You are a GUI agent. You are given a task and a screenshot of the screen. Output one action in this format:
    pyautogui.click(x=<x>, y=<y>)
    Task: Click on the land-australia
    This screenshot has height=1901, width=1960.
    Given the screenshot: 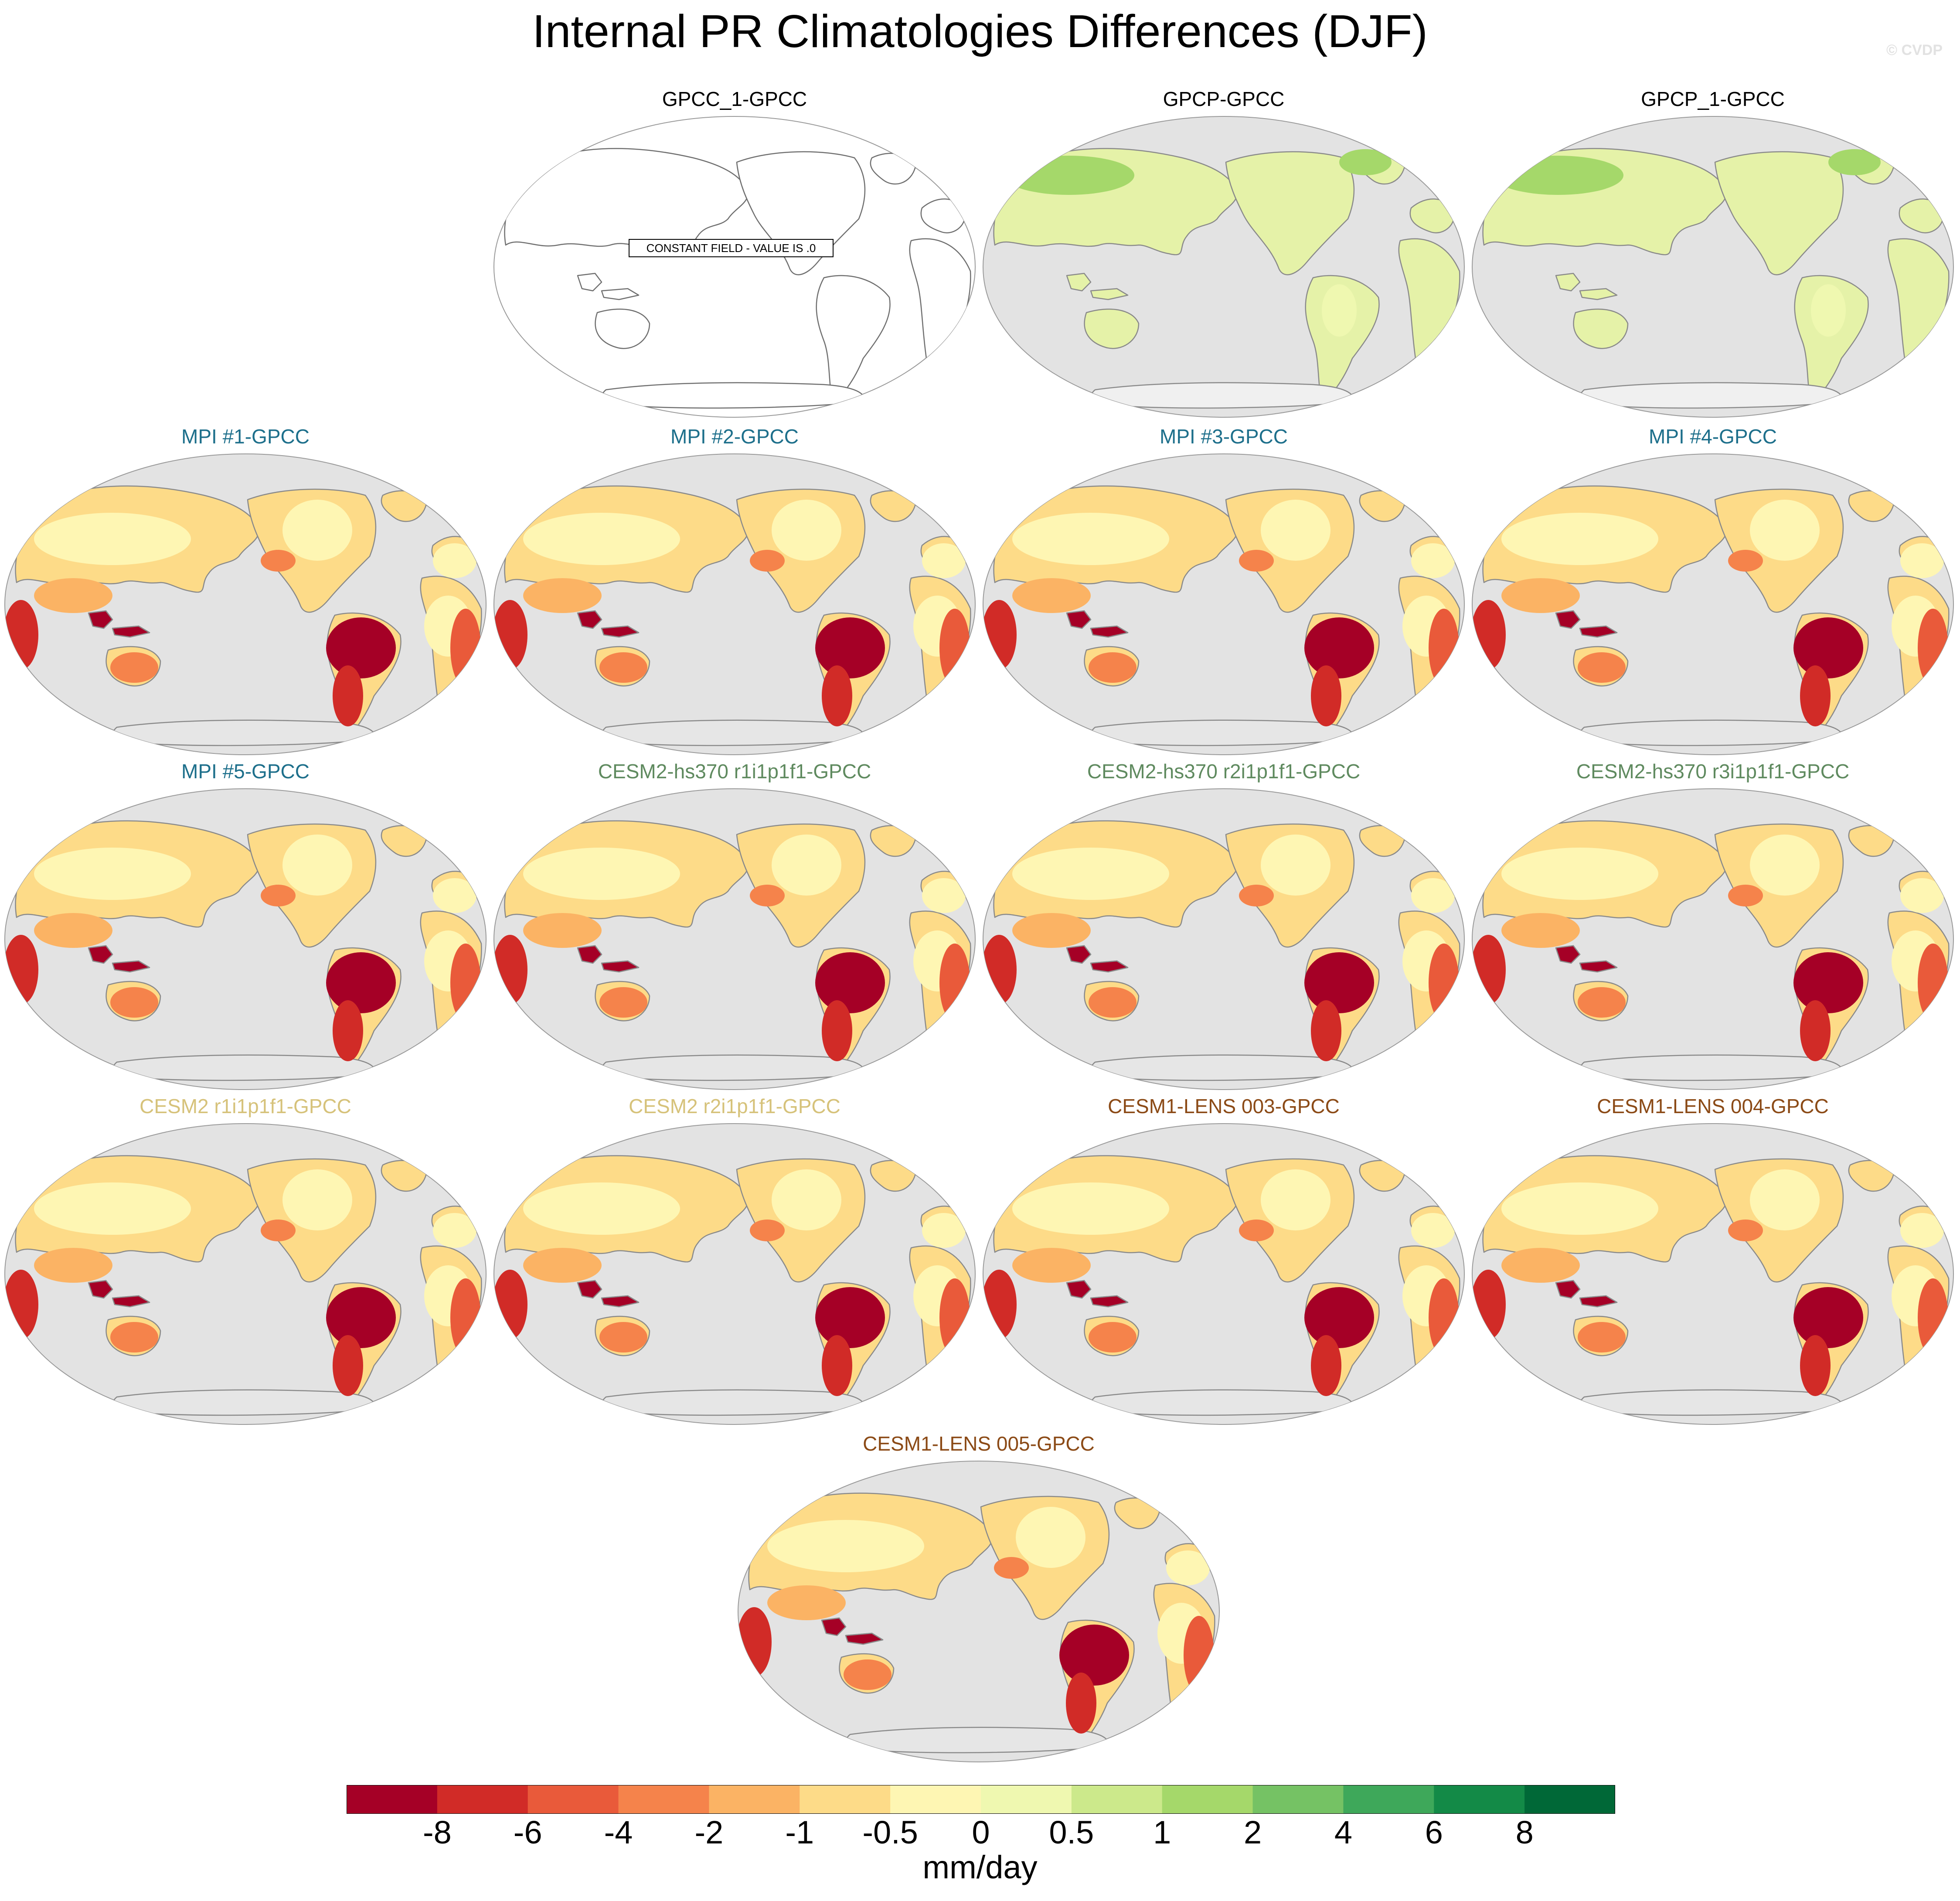 What is the action you would take?
    pyautogui.click(x=1112, y=328)
    